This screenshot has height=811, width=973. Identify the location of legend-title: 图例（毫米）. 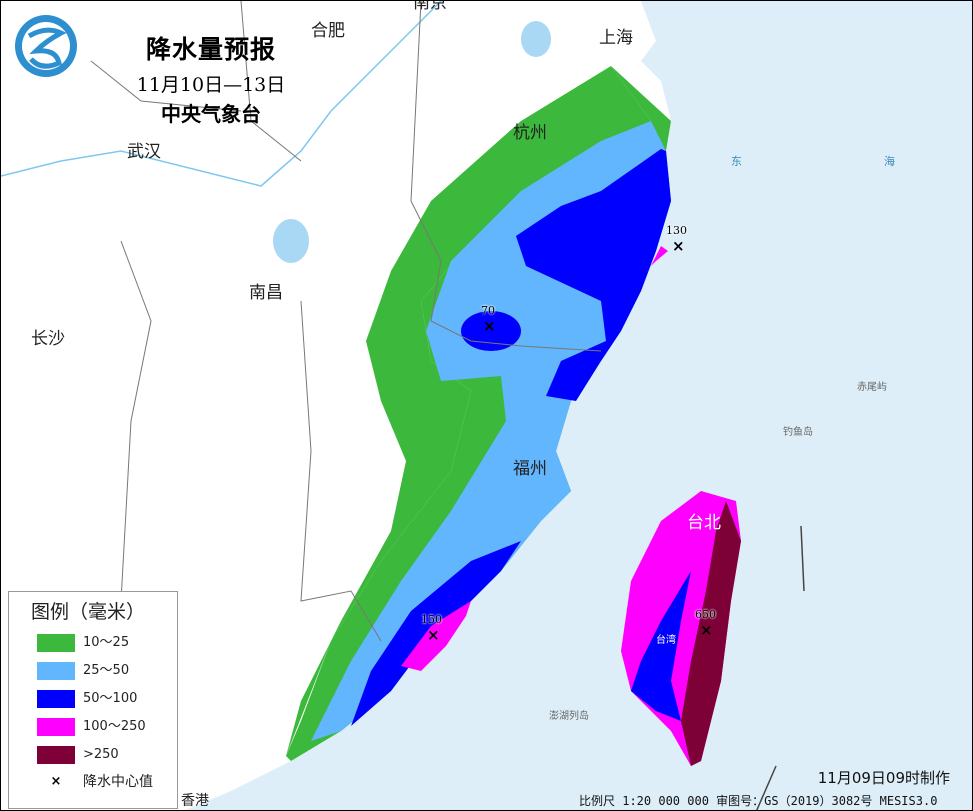
(88, 612).